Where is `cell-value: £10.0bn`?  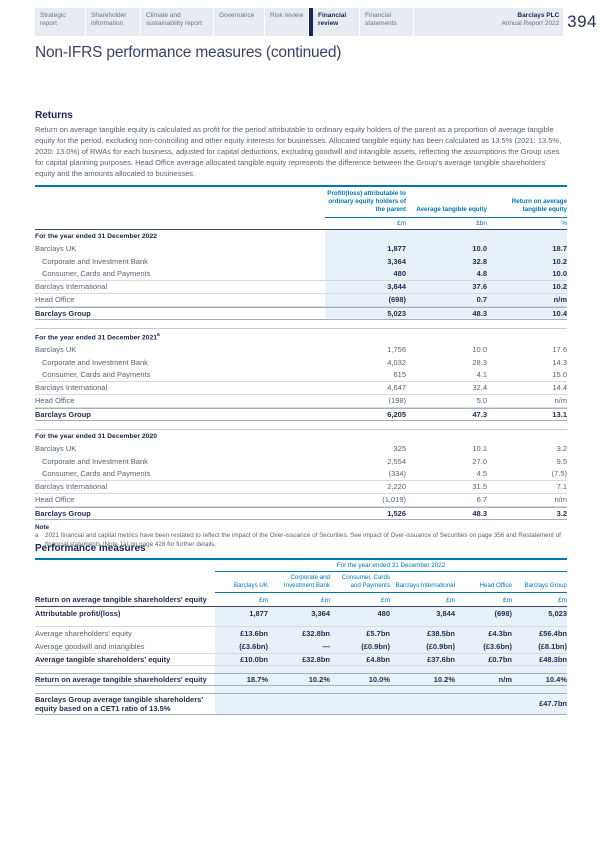
cell-value: £10.0bn is located at coordinates (254, 659).